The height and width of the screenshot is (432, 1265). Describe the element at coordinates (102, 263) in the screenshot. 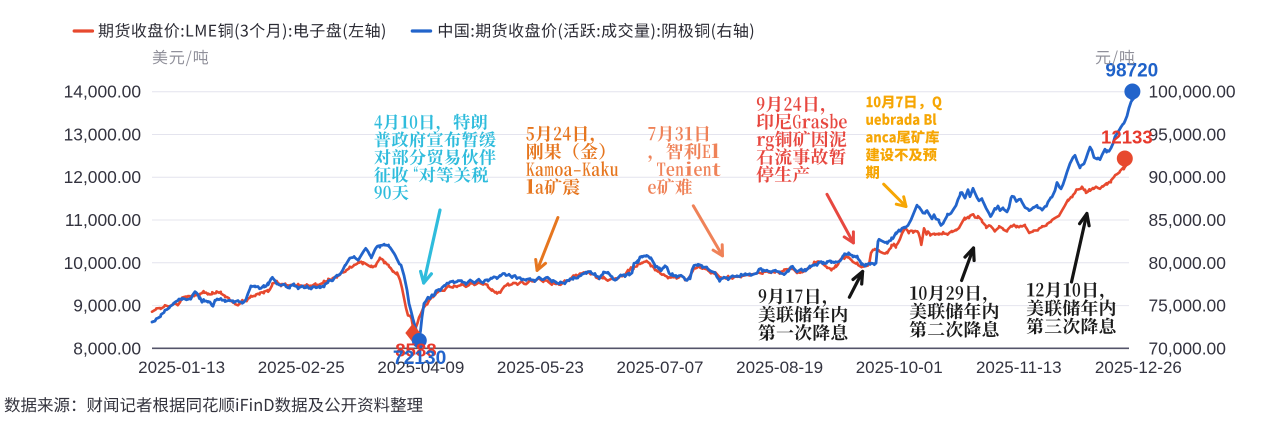

I see `svg-text: 10,000.00` at that location.